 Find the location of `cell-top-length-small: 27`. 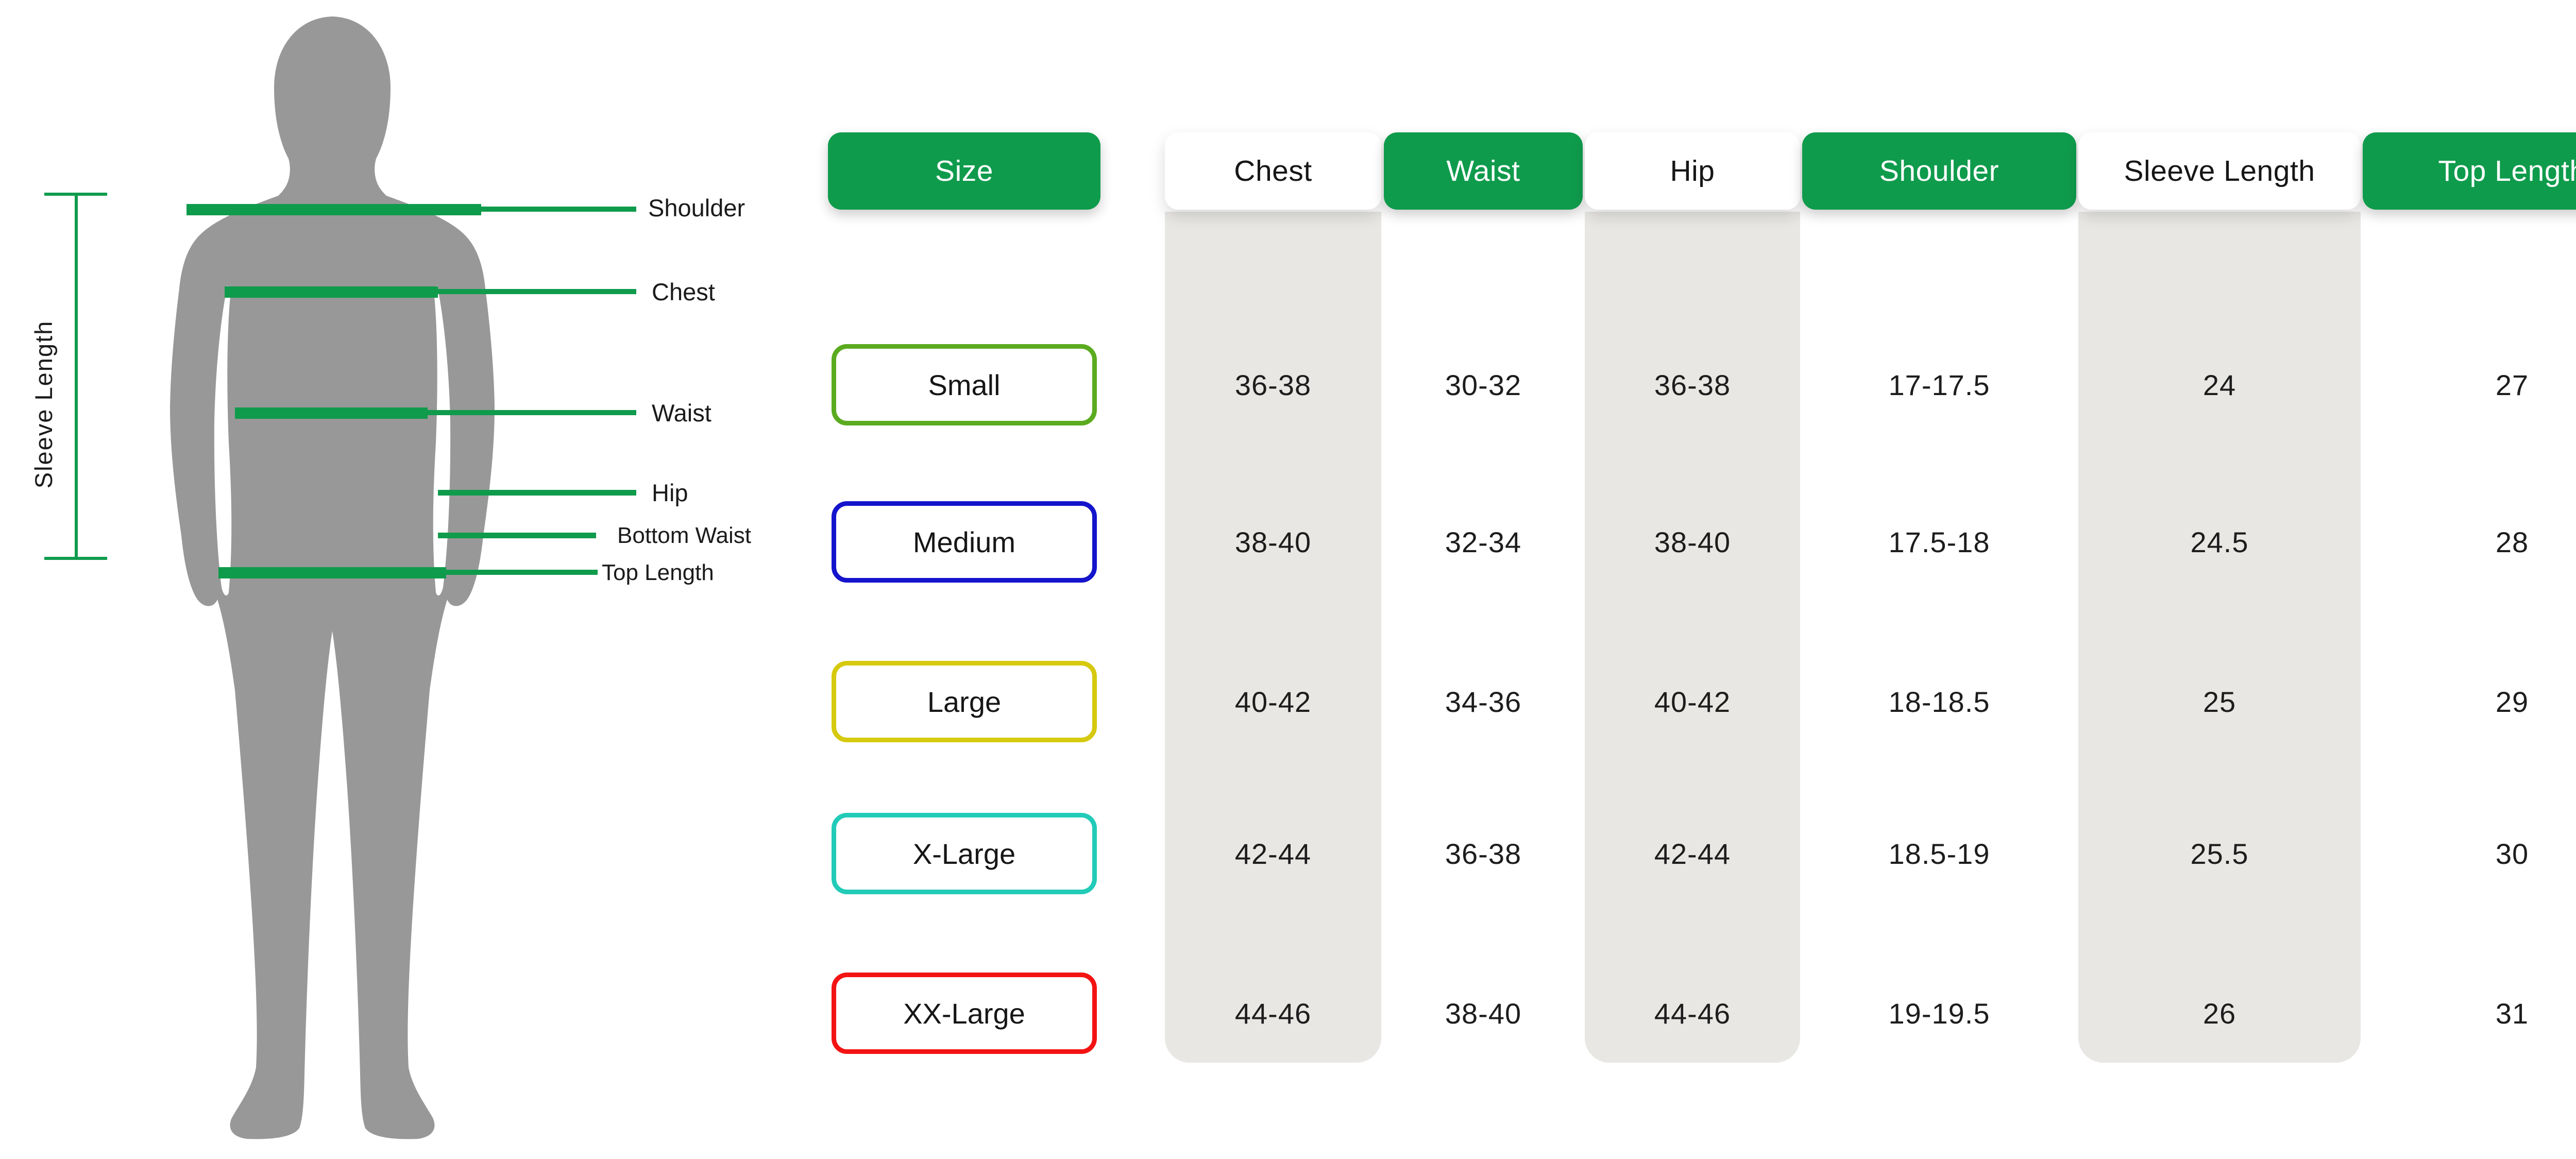

cell-top-length-small: 27 is located at coordinates (2512, 384).